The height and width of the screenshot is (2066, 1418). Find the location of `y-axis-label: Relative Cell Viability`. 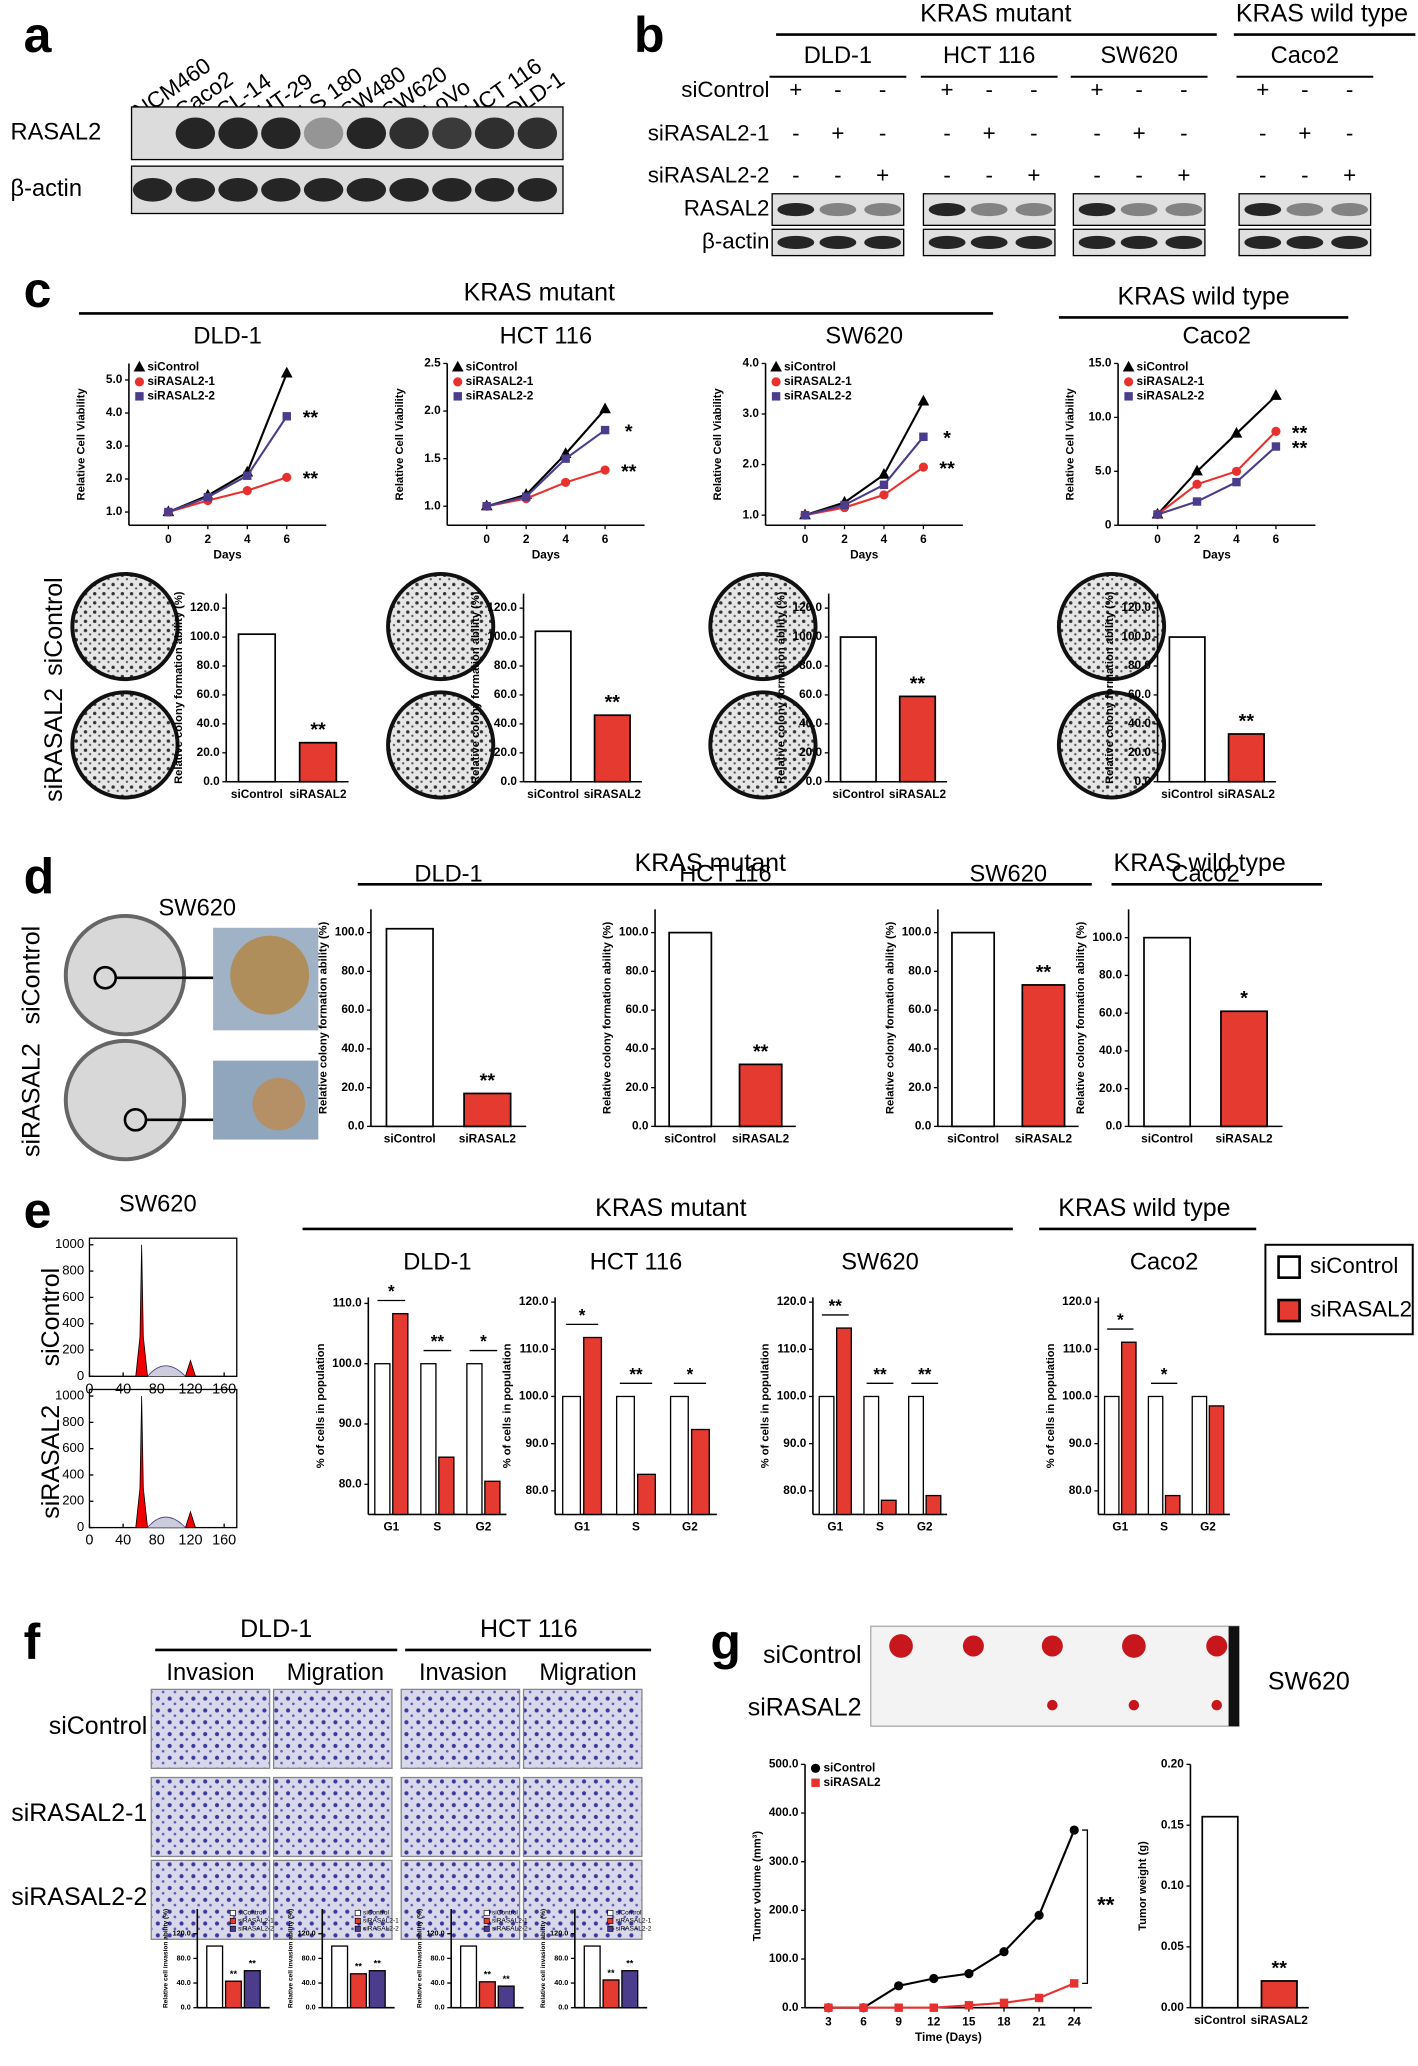

y-axis-label: Relative Cell Viability is located at coordinates (82, 443).